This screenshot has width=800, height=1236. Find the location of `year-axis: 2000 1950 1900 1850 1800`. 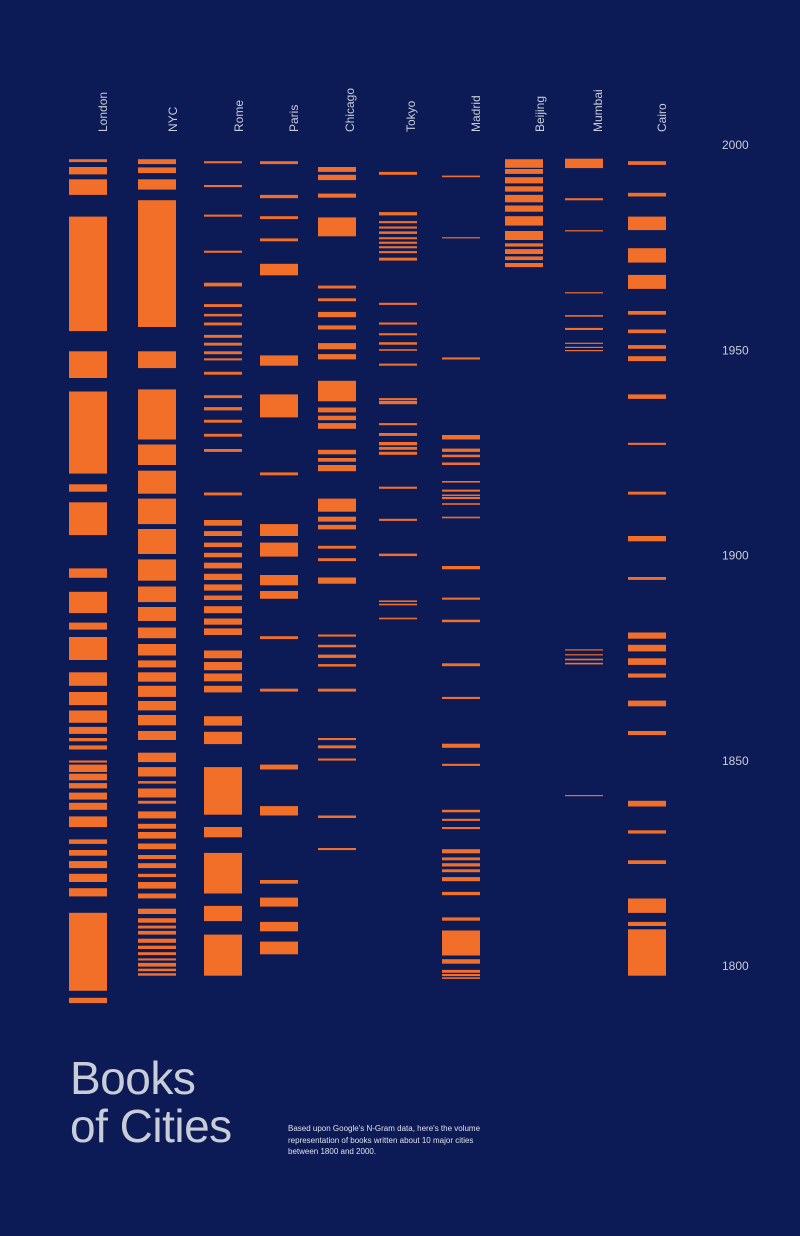

year-axis: 2000 1950 1900 1850 1800 is located at coordinates (735, 555).